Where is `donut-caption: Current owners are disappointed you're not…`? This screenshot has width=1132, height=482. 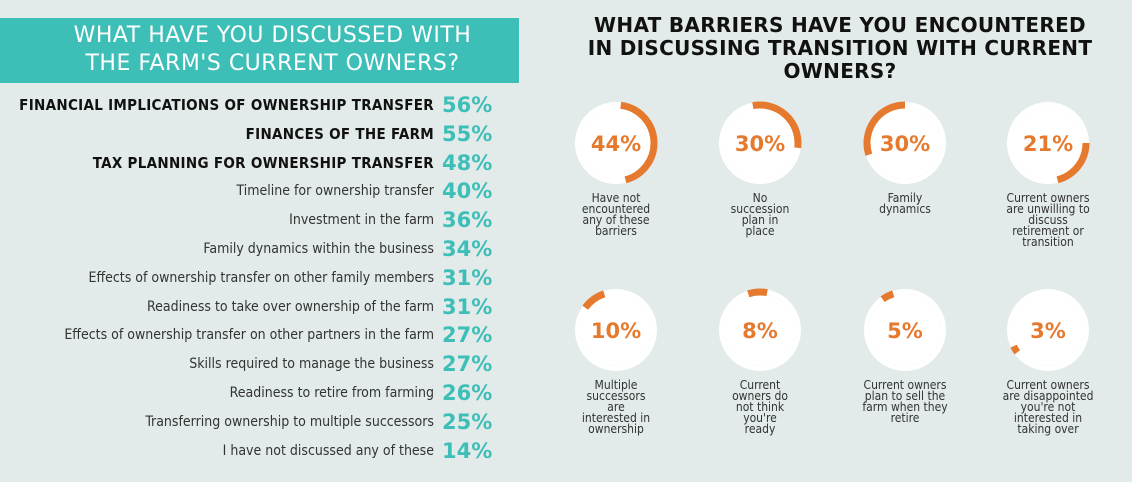
donut-caption: Current owners are disappointed you're not… is located at coordinates (1048, 407).